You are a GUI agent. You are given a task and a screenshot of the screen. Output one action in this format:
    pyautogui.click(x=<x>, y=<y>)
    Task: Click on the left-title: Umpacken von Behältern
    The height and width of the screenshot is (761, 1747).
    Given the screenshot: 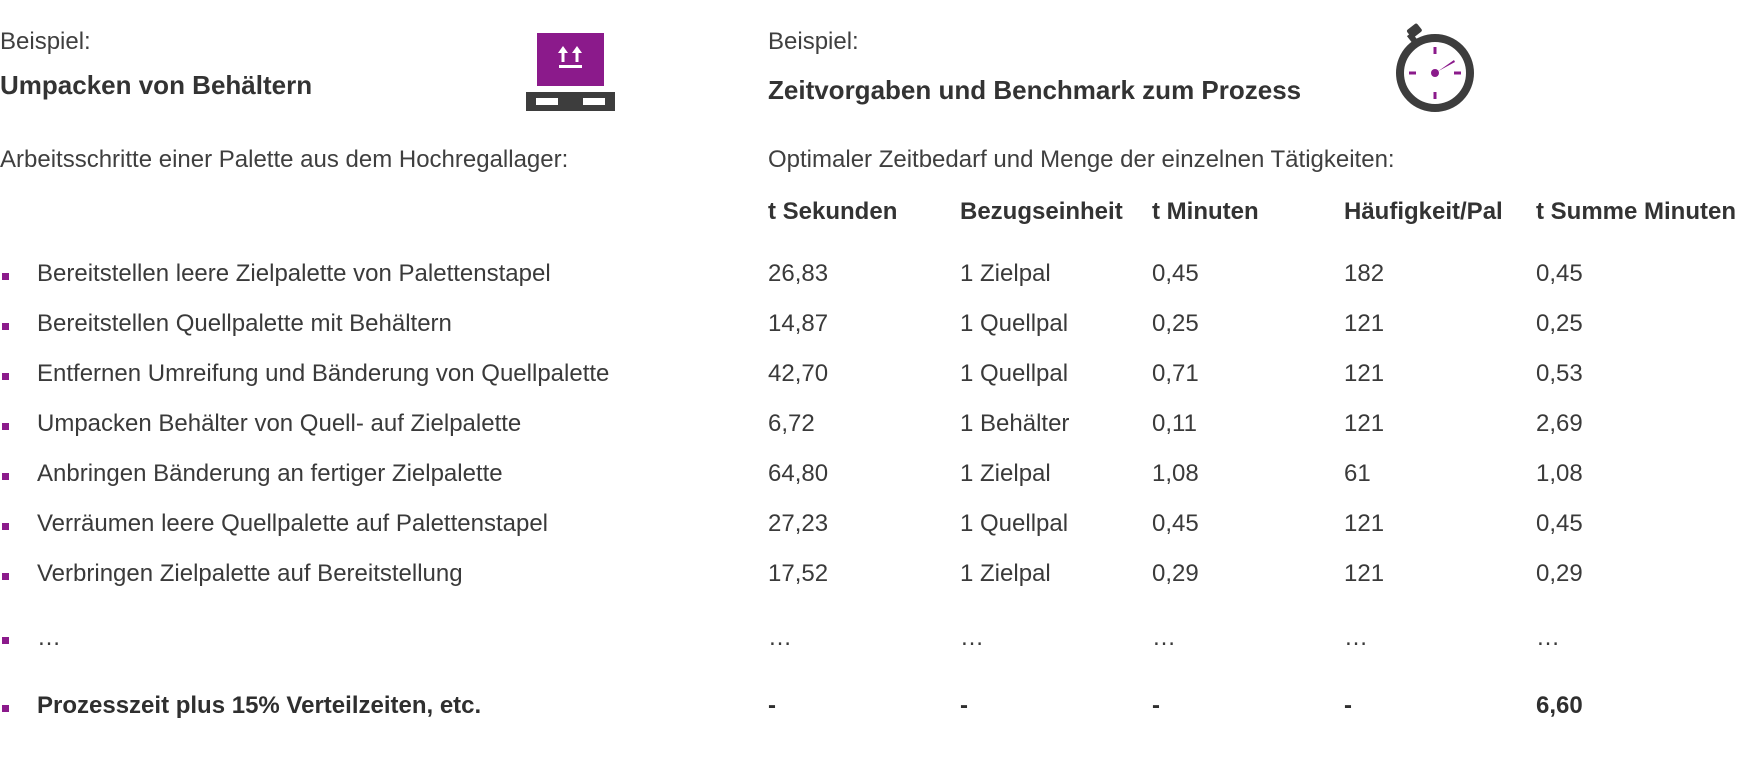 What is the action you would take?
    pyautogui.click(x=156, y=85)
    